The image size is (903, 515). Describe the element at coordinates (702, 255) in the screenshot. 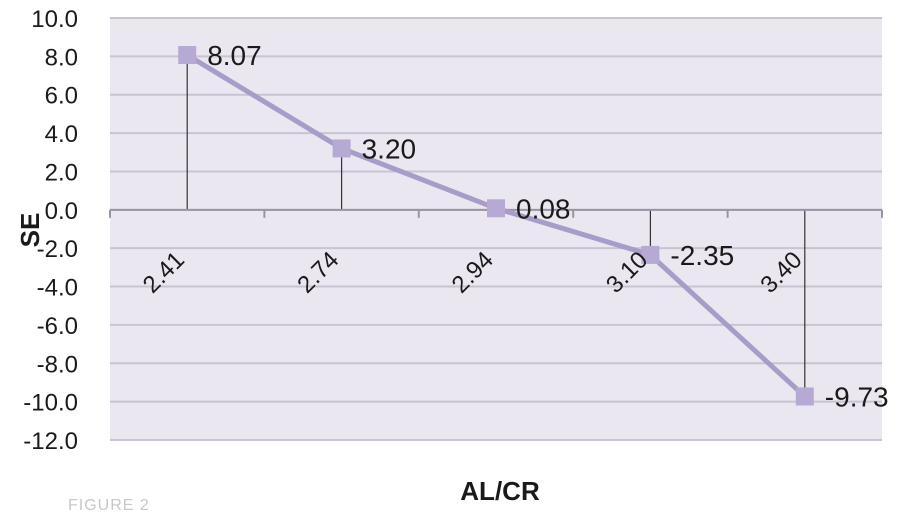

I see `data-label: -2.35` at that location.